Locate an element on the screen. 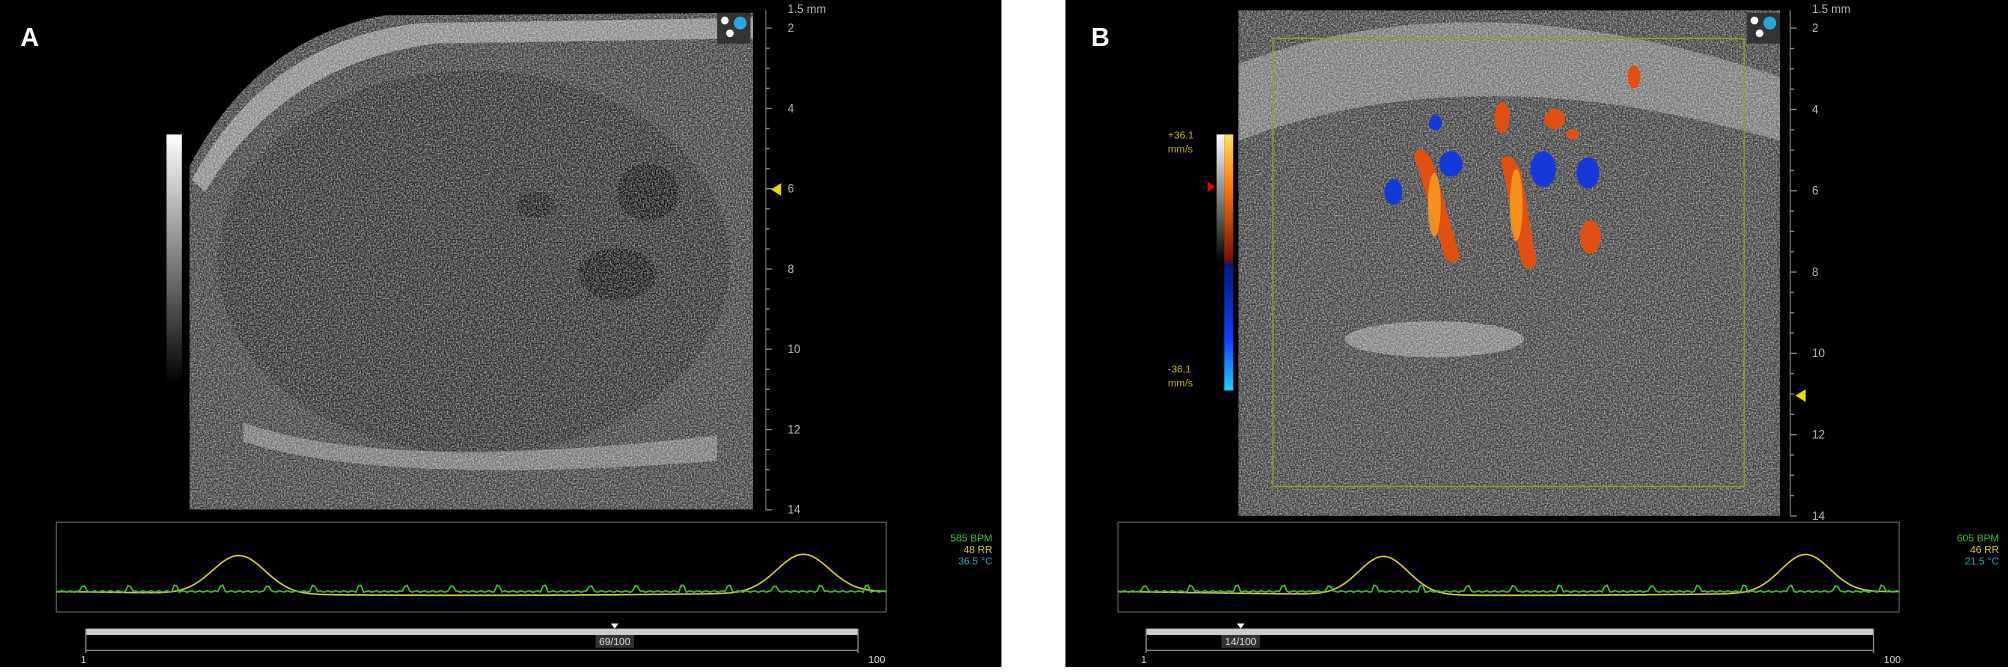  vital-reading: 36.5 °C is located at coordinates (975, 562).